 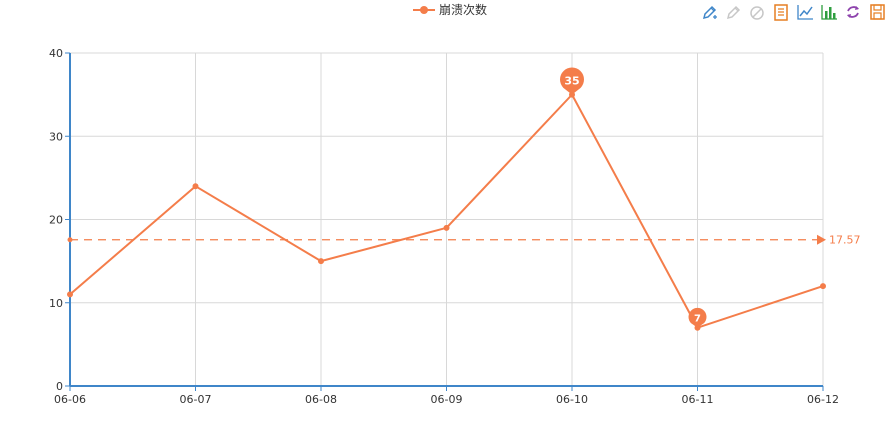 What do you see at coordinates (845, 240) in the screenshot?
I see `average-line-label: 17.57` at bounding box center [845, 240].